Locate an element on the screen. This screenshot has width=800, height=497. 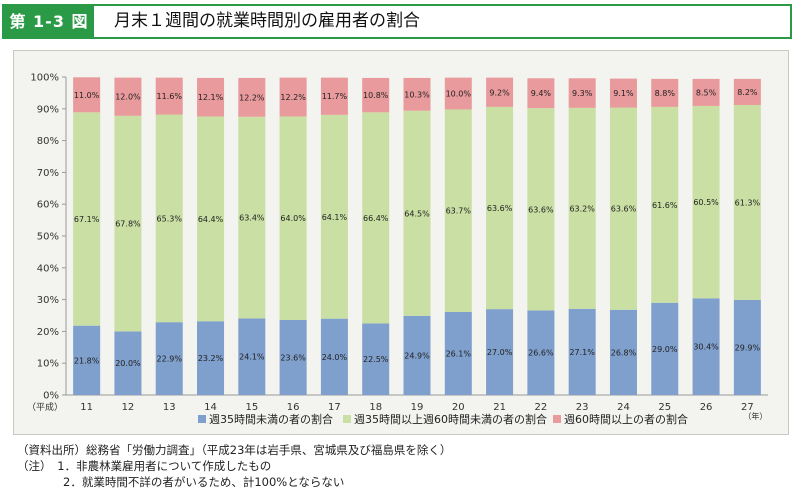
y-tick-label: 100% is located at coordinates (44, 78).